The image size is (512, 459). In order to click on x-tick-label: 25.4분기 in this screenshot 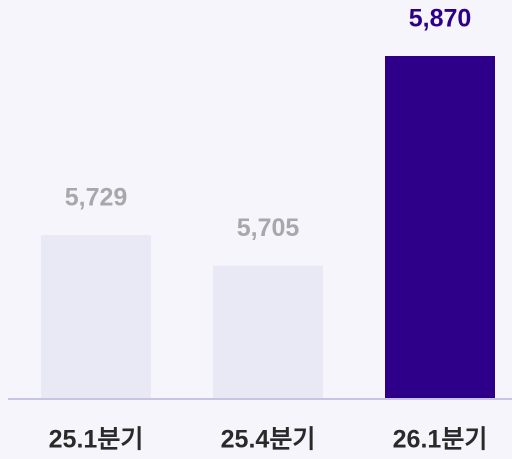, I will do `click(268, 440)`.